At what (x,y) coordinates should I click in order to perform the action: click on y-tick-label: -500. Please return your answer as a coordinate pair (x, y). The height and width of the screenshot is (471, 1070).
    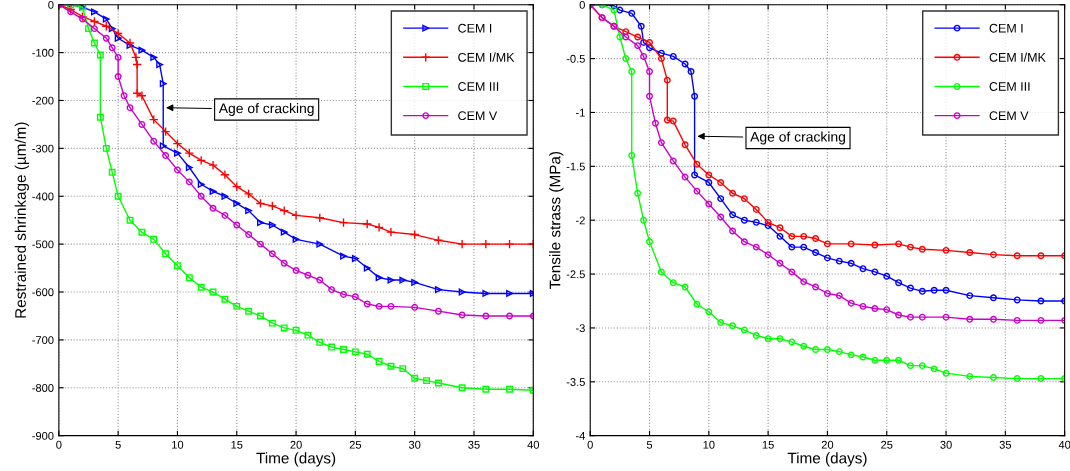
    Looking at the image, I should click on (43, 244).